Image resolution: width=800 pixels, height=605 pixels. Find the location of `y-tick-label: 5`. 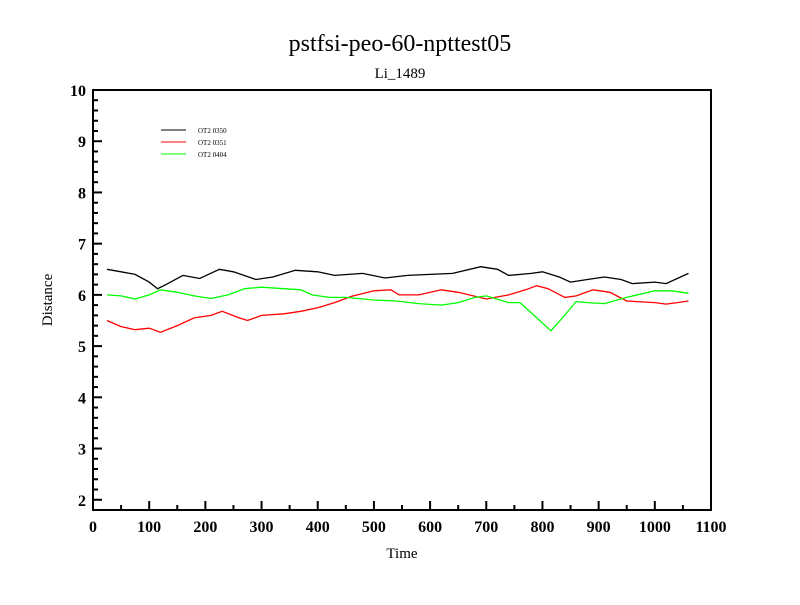

y-tick-label: 5 is located at coordinates (82, 347).